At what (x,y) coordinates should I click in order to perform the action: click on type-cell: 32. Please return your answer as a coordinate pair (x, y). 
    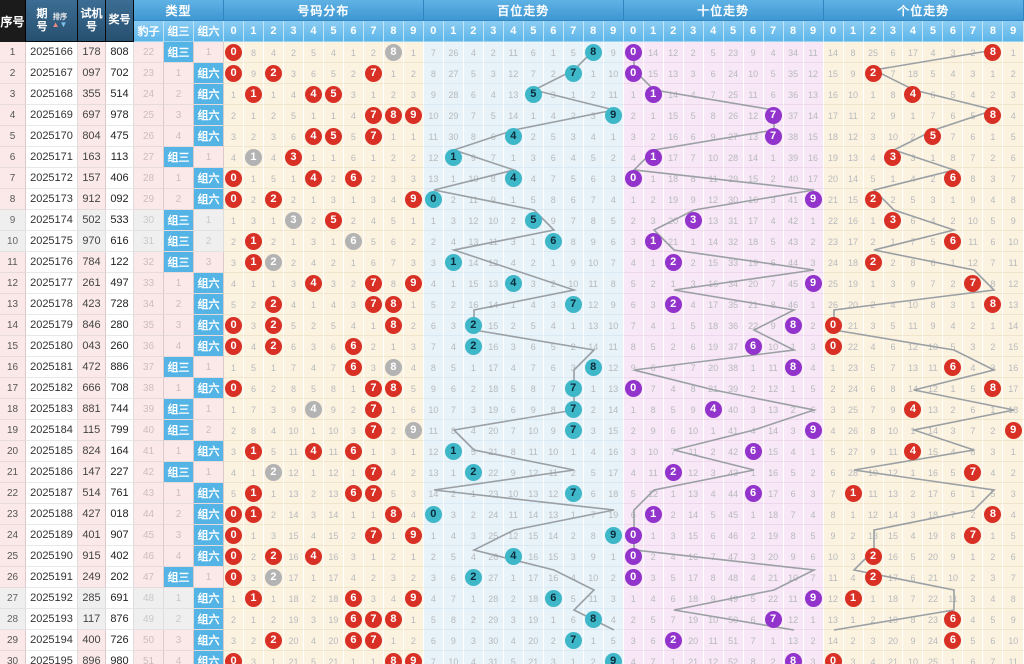
    Looking at the image, I should click on (149, 262).